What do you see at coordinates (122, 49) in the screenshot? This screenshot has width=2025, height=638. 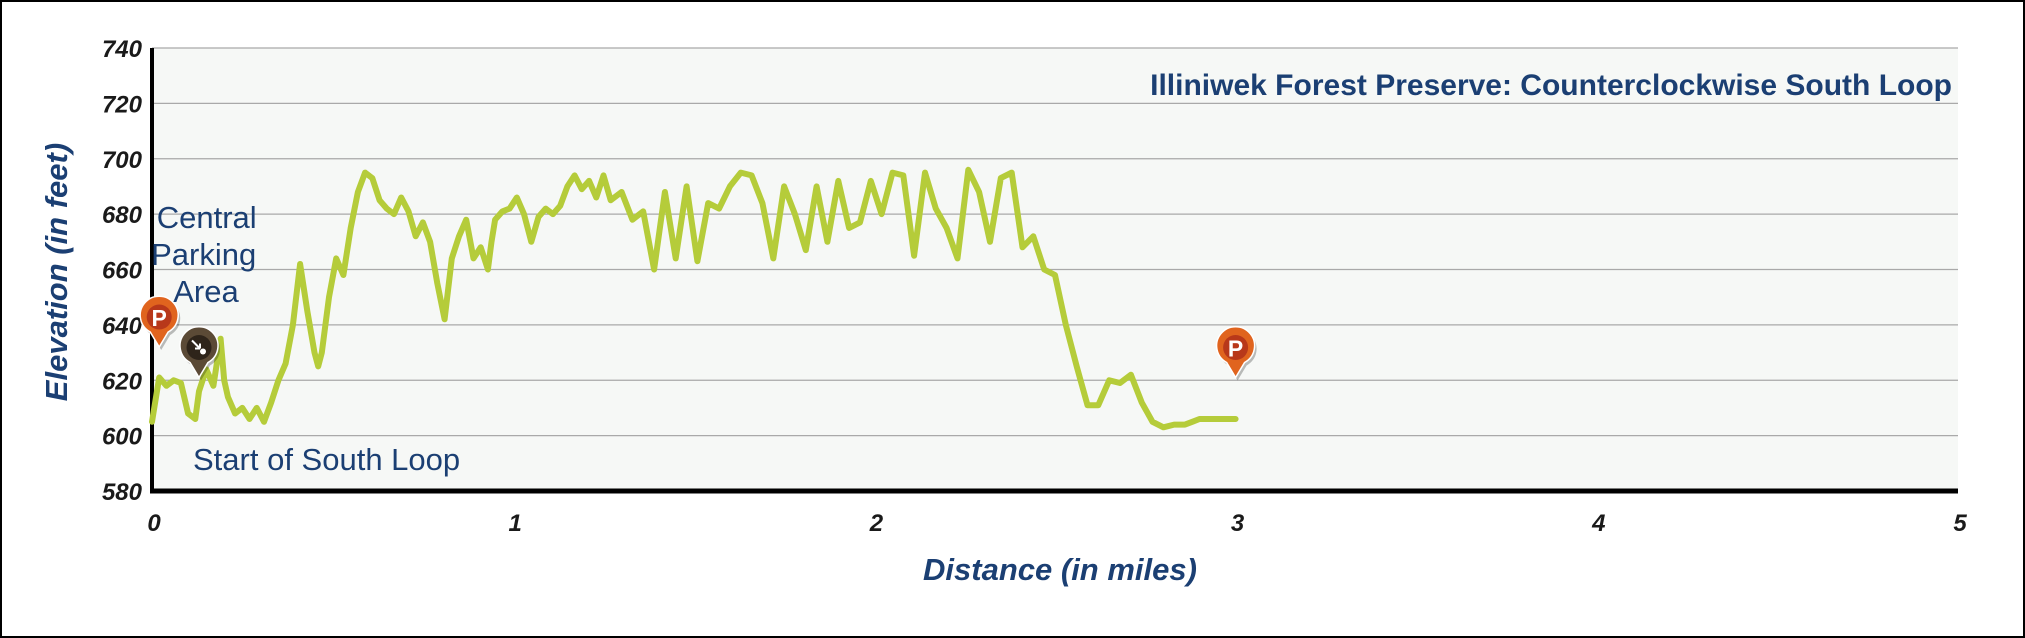 I see `y-tick-label: 740` at bounding box center [122, 49].